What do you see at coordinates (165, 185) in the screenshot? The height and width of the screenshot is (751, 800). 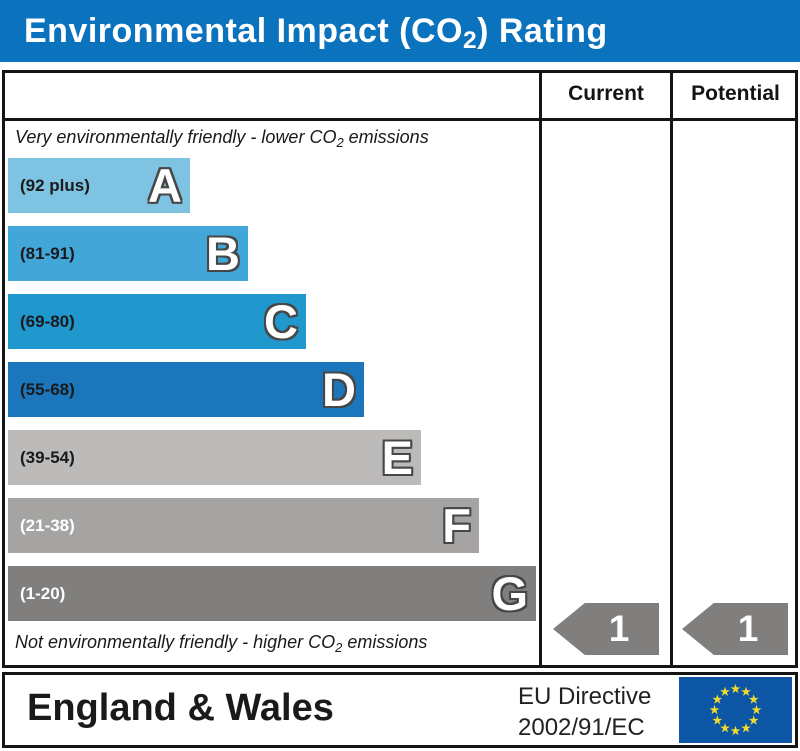 I see `band-letter: A` at bounding box center [165, 185].